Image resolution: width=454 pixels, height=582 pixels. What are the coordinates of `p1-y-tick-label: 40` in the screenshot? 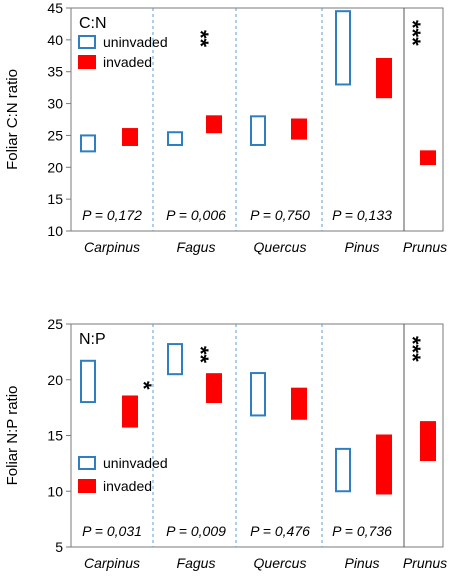 It's located at (55, 40).